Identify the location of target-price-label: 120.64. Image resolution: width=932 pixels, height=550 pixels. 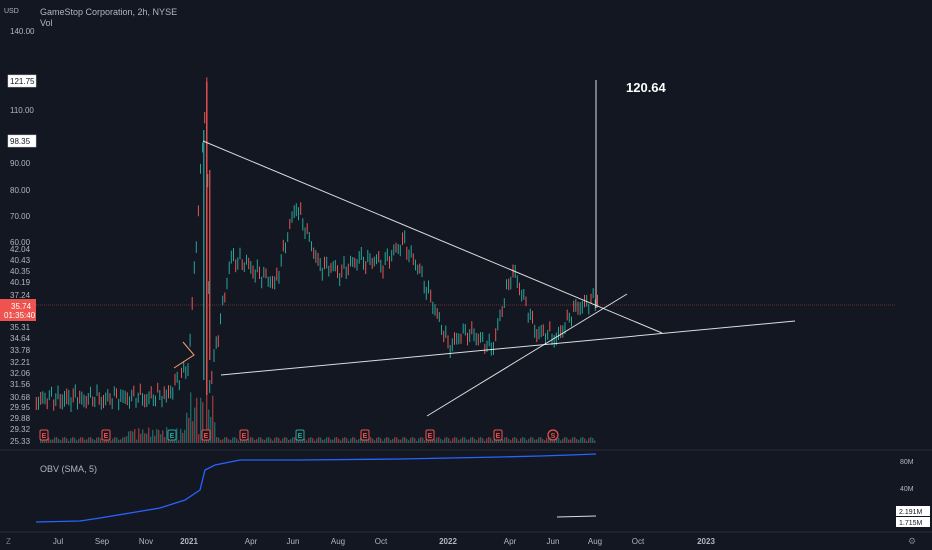
(646, 87).